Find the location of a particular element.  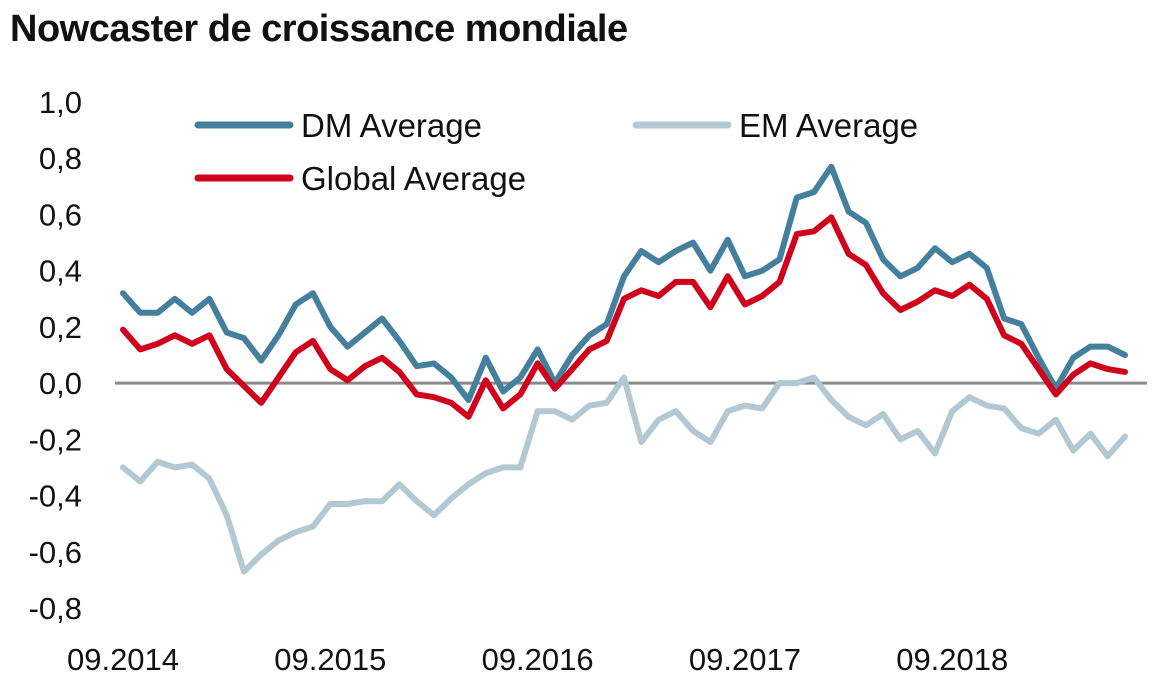

y-tick-label: 1,0 is located at coordinates (60, 102).